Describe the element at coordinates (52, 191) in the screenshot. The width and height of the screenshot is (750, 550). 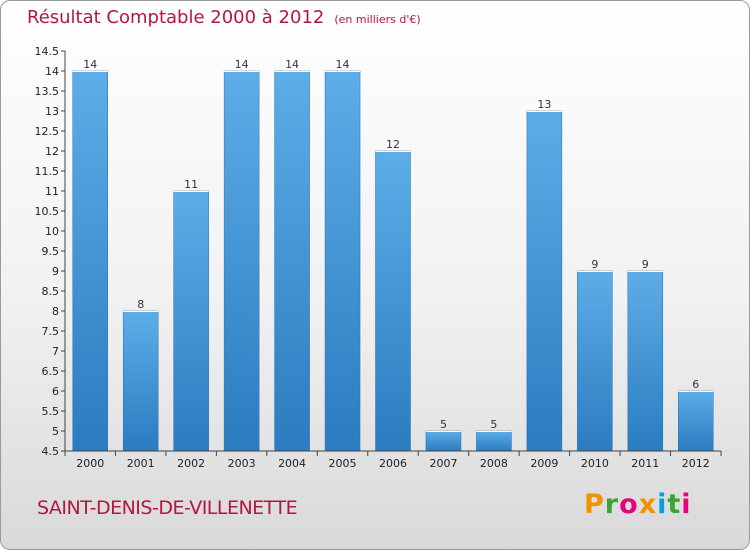
I see `y-tick-label: 11` at that location.